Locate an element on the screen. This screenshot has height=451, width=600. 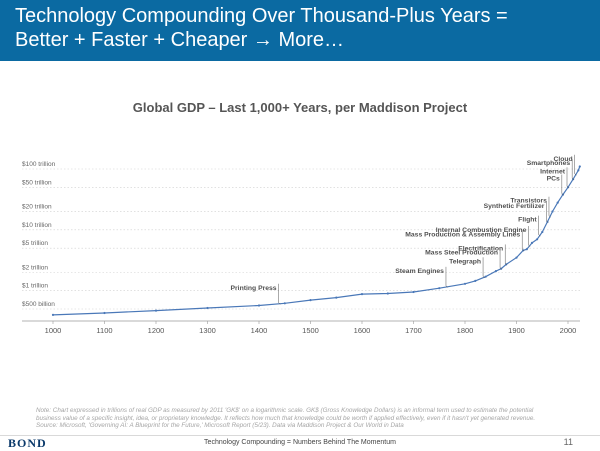
annotation-label: Transistors is located at coordinates (528, 201).